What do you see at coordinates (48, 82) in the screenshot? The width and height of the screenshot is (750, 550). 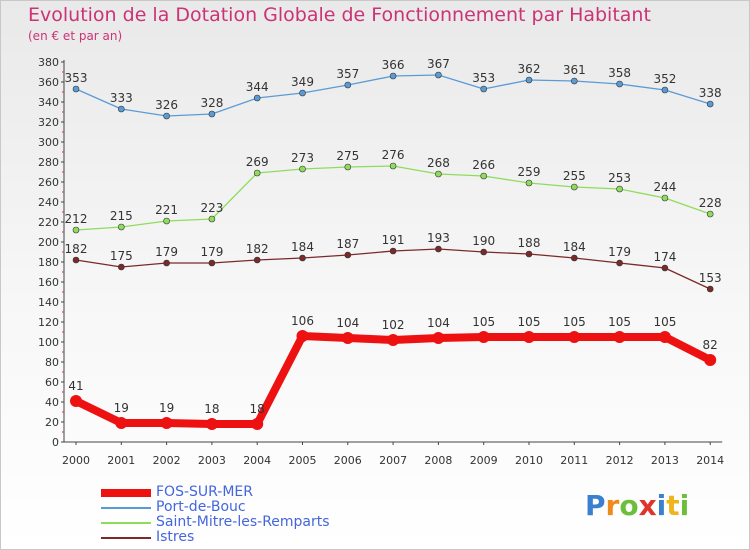 I see `y-tick-label: 360` at bounding box center [48, 82].